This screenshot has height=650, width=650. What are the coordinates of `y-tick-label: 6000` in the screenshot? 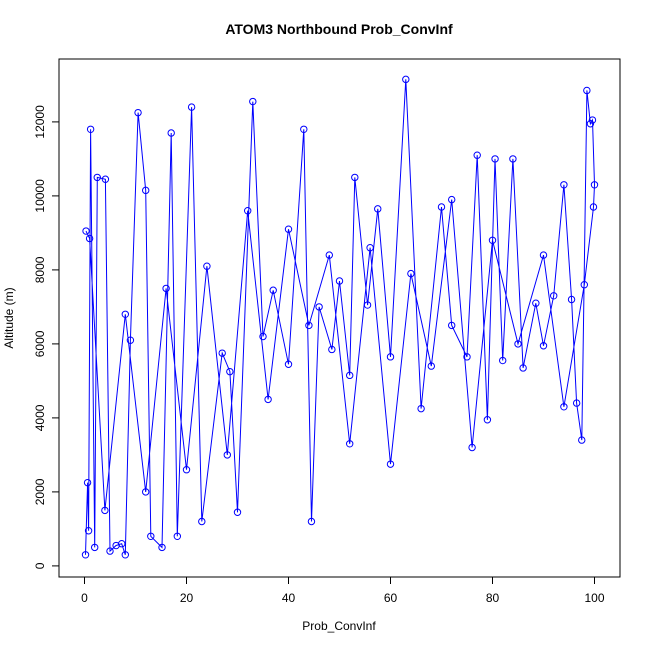 It's located at (40, 343).